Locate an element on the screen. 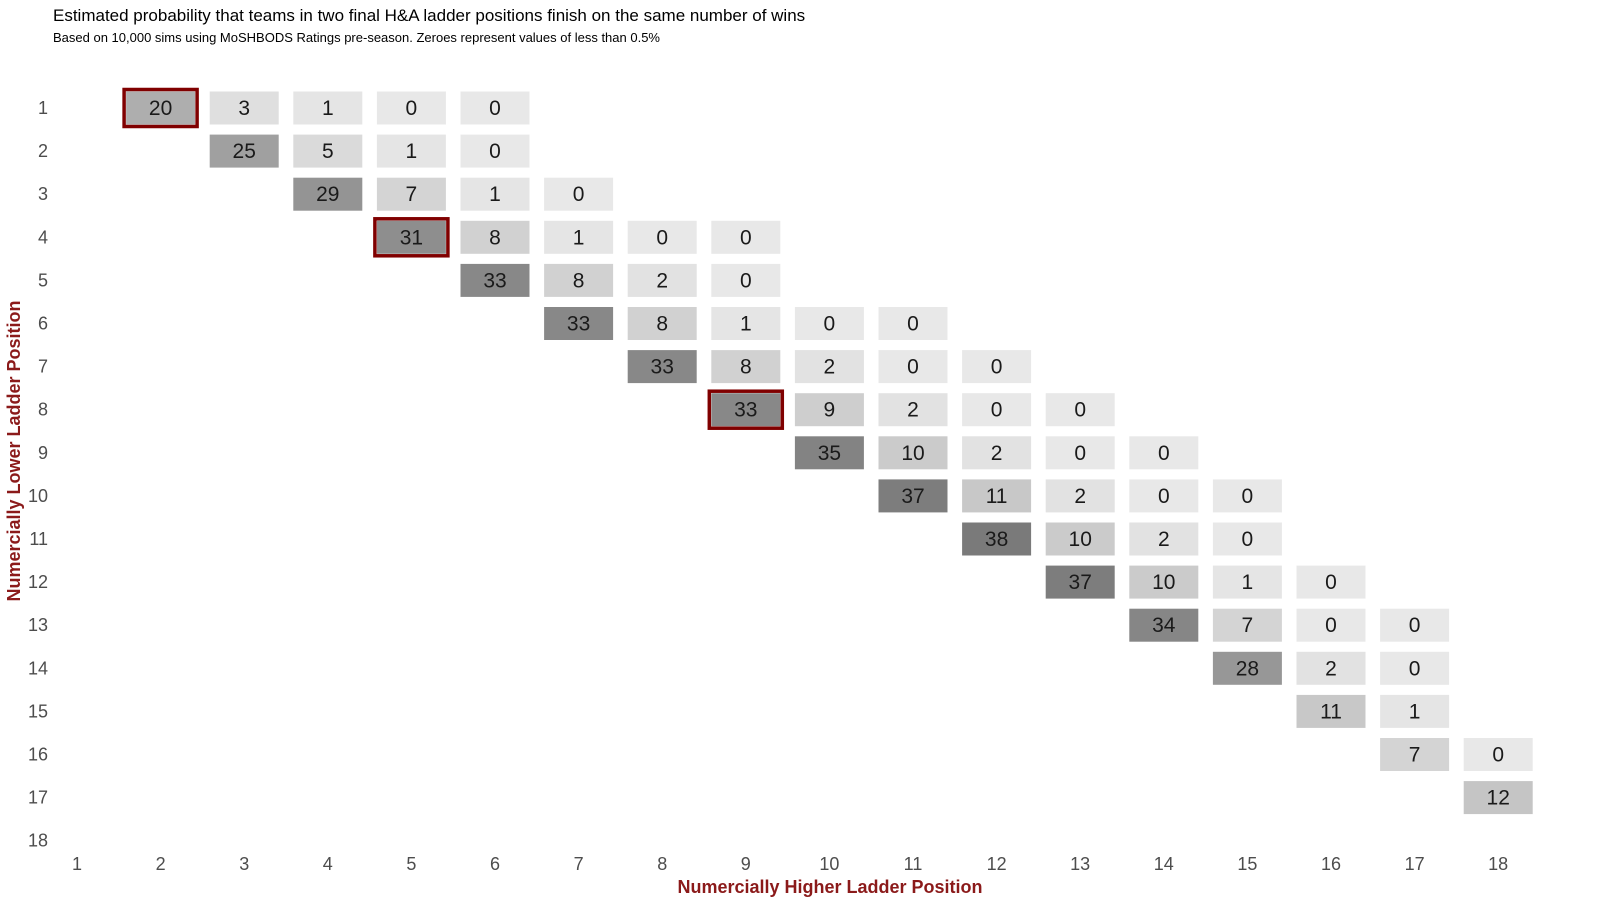 The height and width of the screenshot is (900, 1600). y-tick-label: 17 is located at coordinates (38, 798).